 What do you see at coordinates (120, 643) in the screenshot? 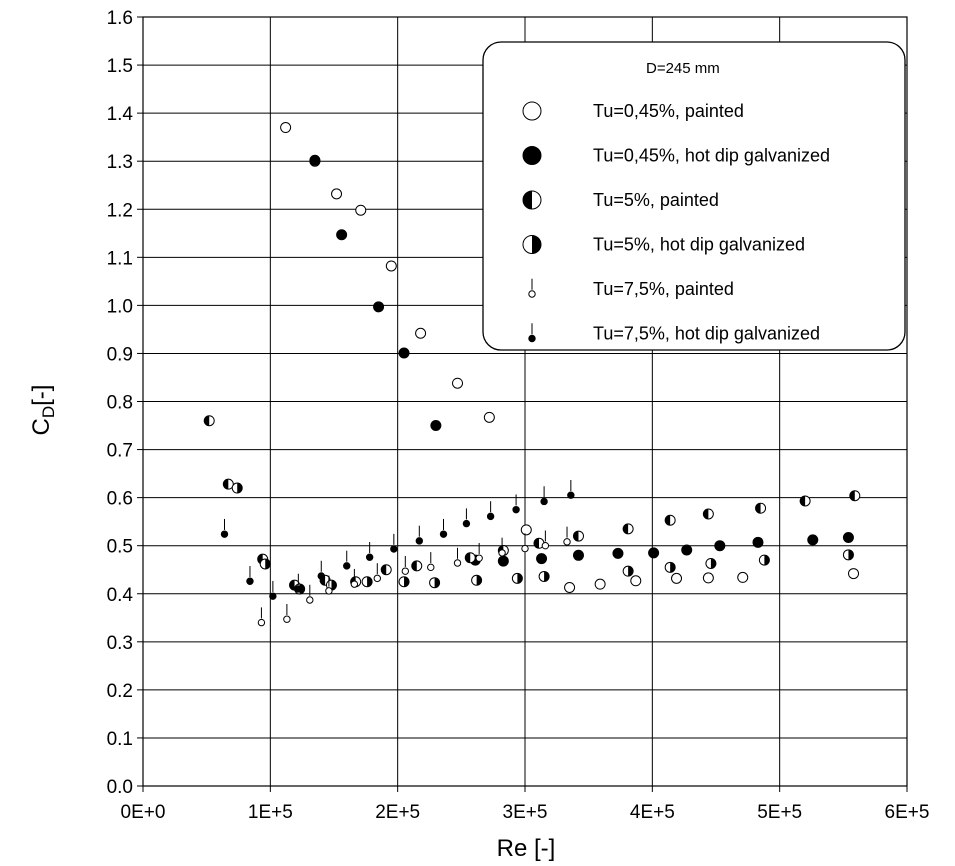
I see `y-tick-label: 0.3` at bounding box center [120, 643].